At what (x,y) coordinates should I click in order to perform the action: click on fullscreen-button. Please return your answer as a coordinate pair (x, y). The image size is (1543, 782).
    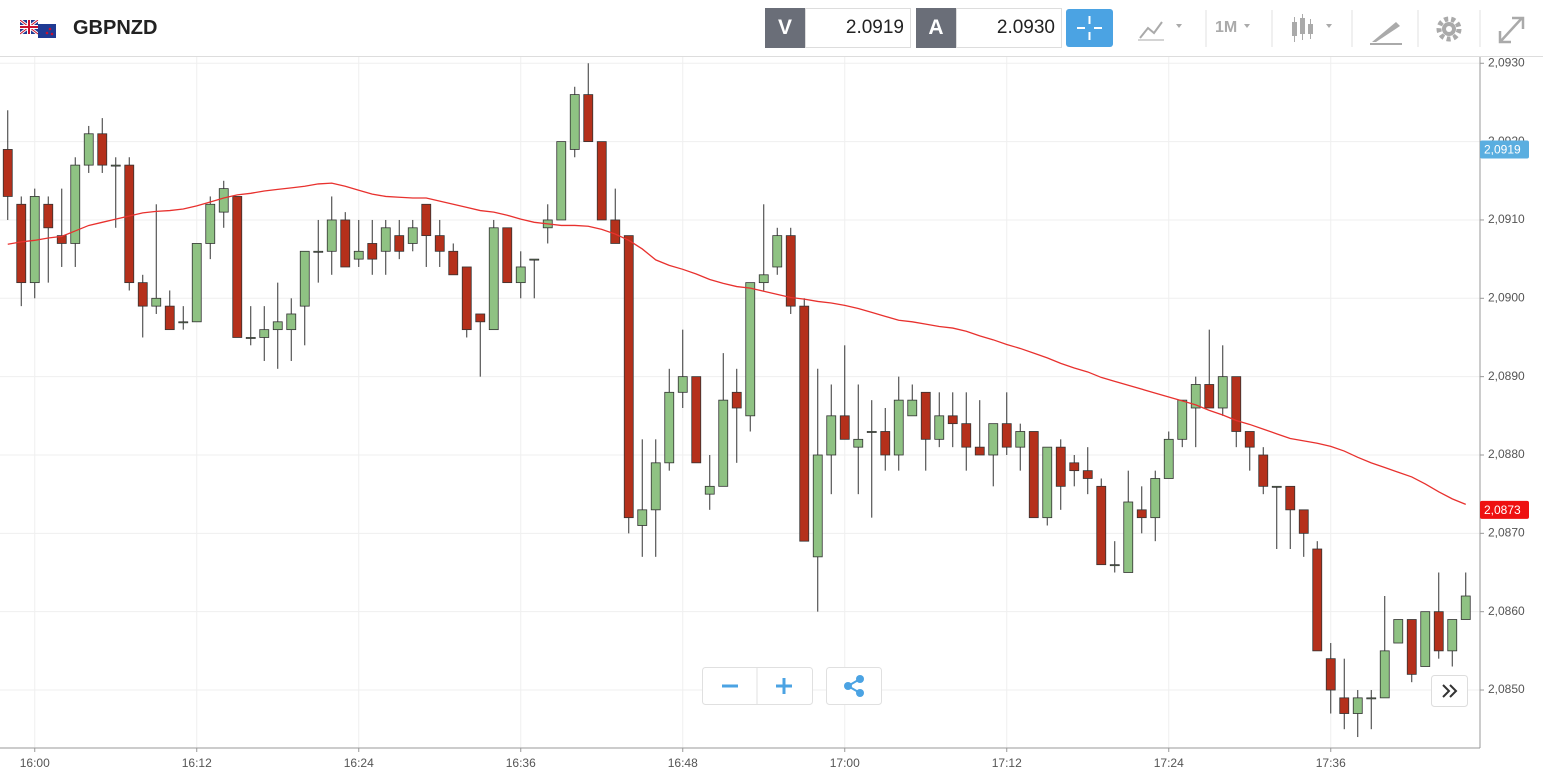
    Looking at the image, I should click on (1511, 30).